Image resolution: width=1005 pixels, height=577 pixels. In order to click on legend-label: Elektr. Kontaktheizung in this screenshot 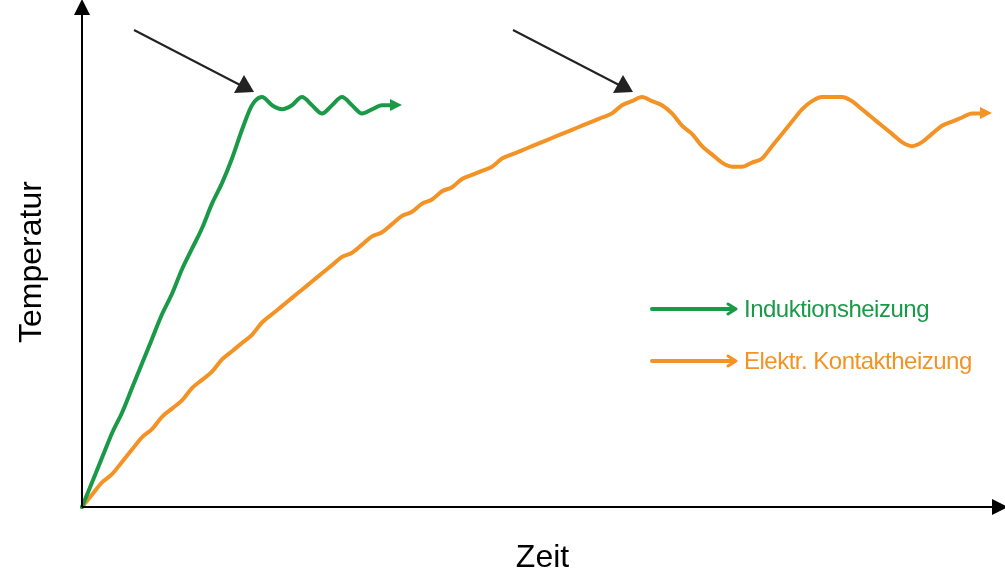, I will do `click(858, 361)`.